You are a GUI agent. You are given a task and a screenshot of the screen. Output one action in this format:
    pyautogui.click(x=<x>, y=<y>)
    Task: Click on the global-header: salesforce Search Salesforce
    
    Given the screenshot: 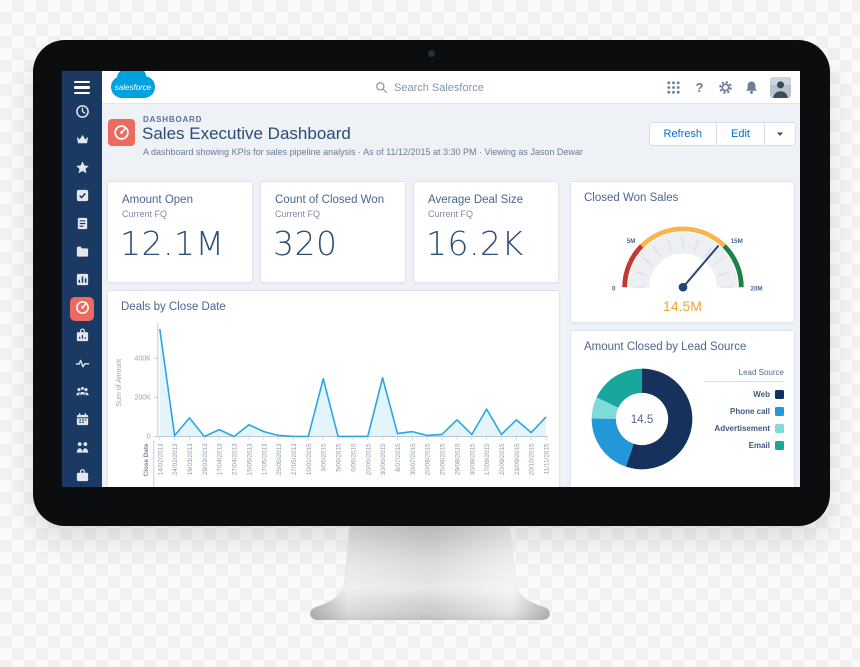 What is the action you would take?
    pyautogui.click(x=451, y=87)
    